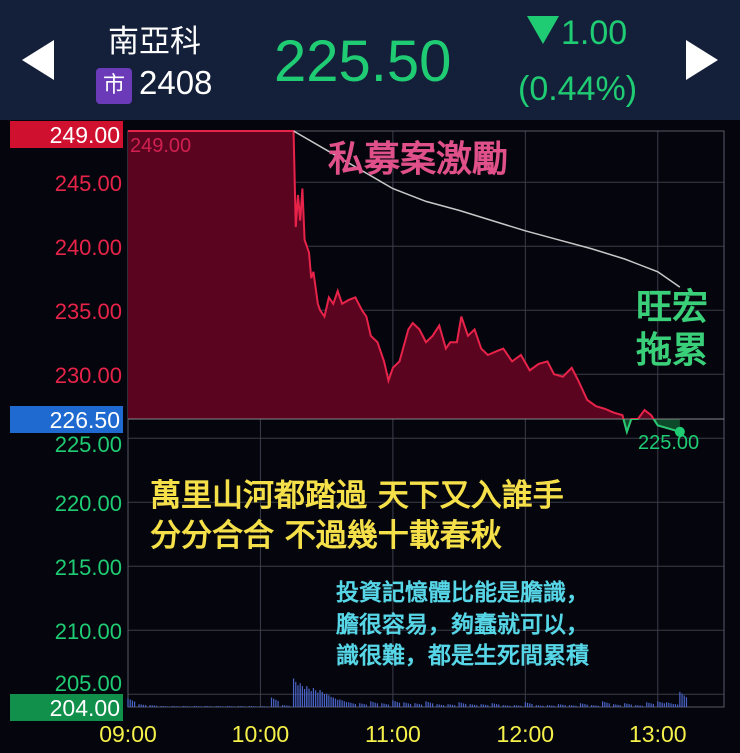 This screenshot has height=753, width=740. What do you see at coordinates (88, 683) in the screenshot?
I see `y-tick-label: 205.00` at bounding box center [88, 683].